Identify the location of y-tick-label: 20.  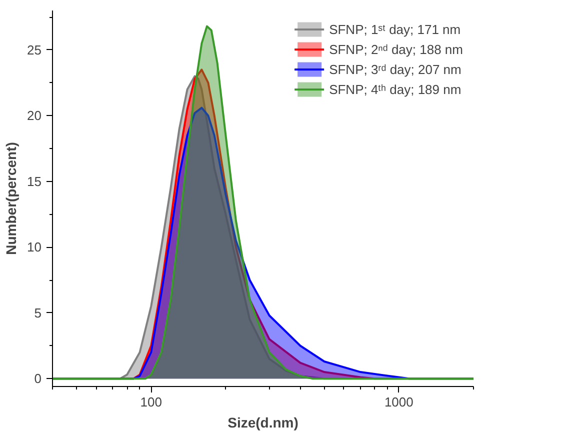
(34, 116).